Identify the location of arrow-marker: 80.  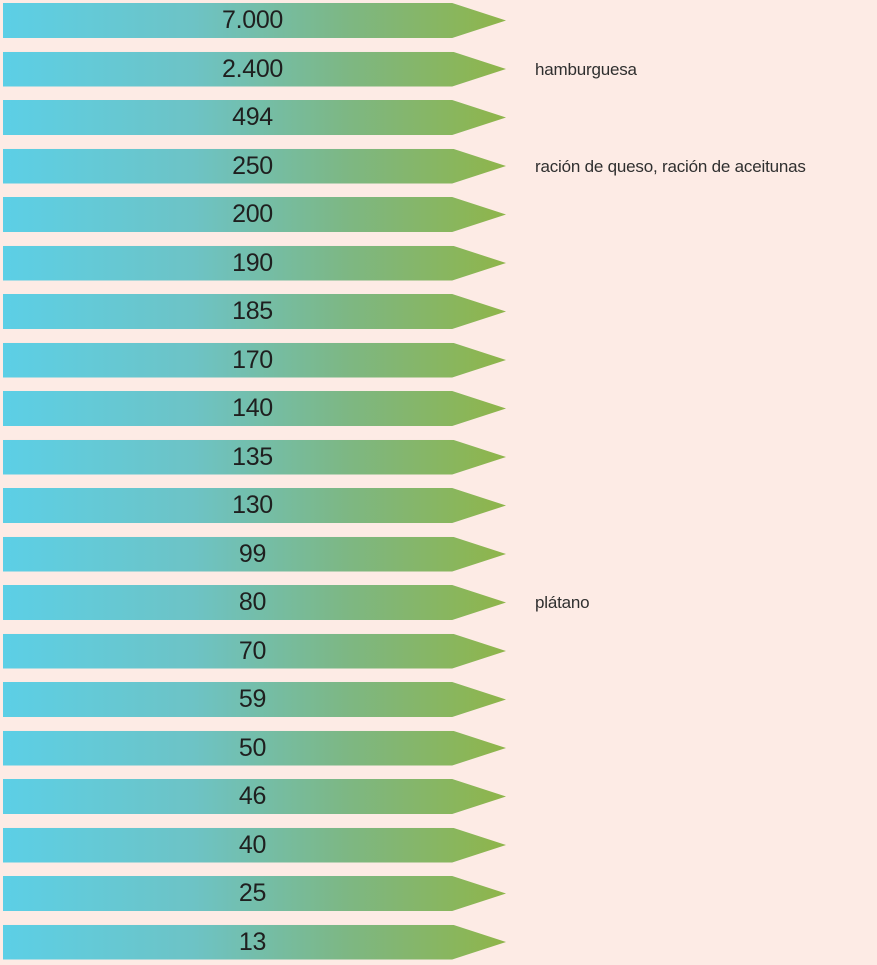
(254, 602).